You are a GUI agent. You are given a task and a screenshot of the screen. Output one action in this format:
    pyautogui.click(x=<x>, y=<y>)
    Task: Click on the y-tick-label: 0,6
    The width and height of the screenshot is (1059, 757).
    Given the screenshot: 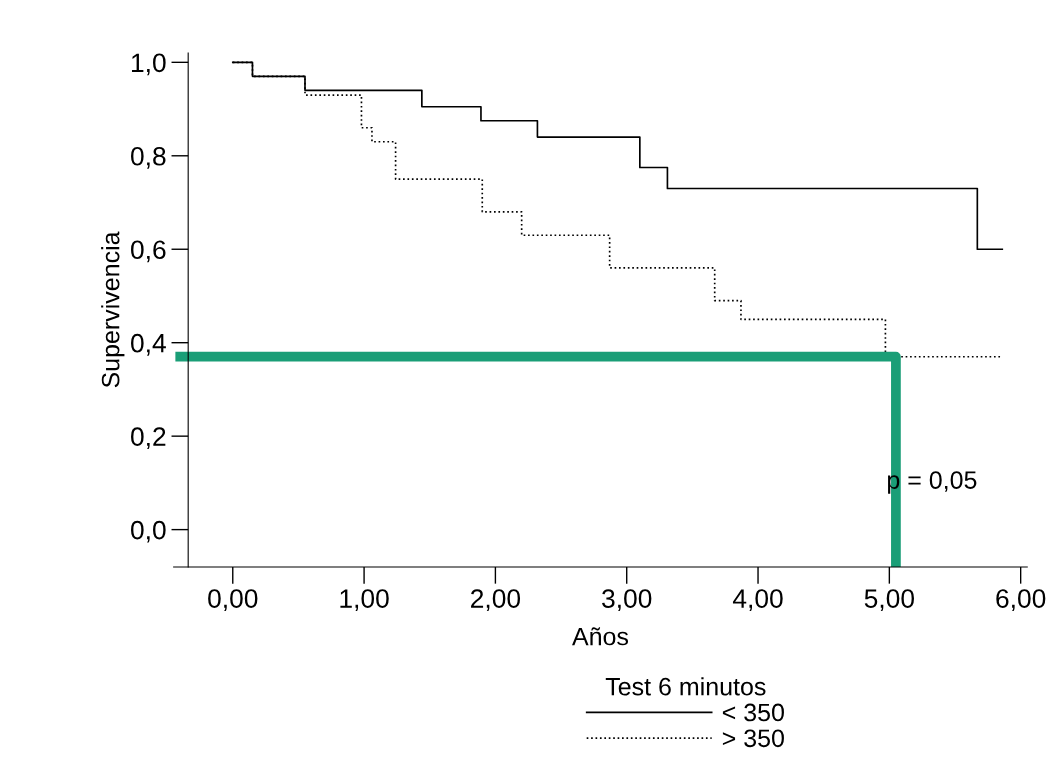 What is the action you would take?
    pyautogui.click(x=148, y=251)
    